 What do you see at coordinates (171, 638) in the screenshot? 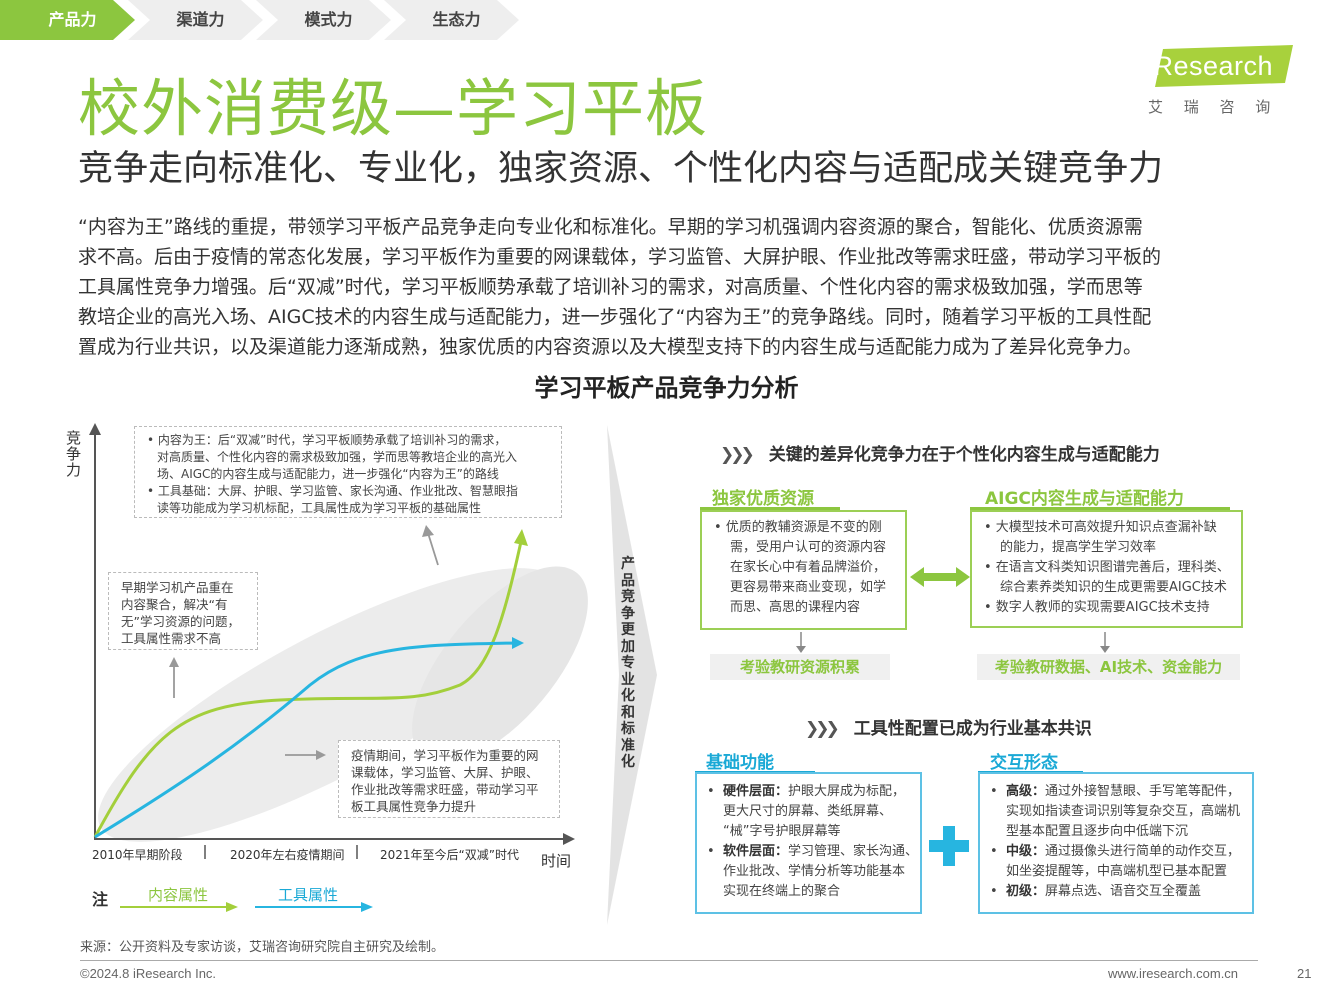
I see `note-line: 工具属性需求不高` at bounding box center [171, 638].